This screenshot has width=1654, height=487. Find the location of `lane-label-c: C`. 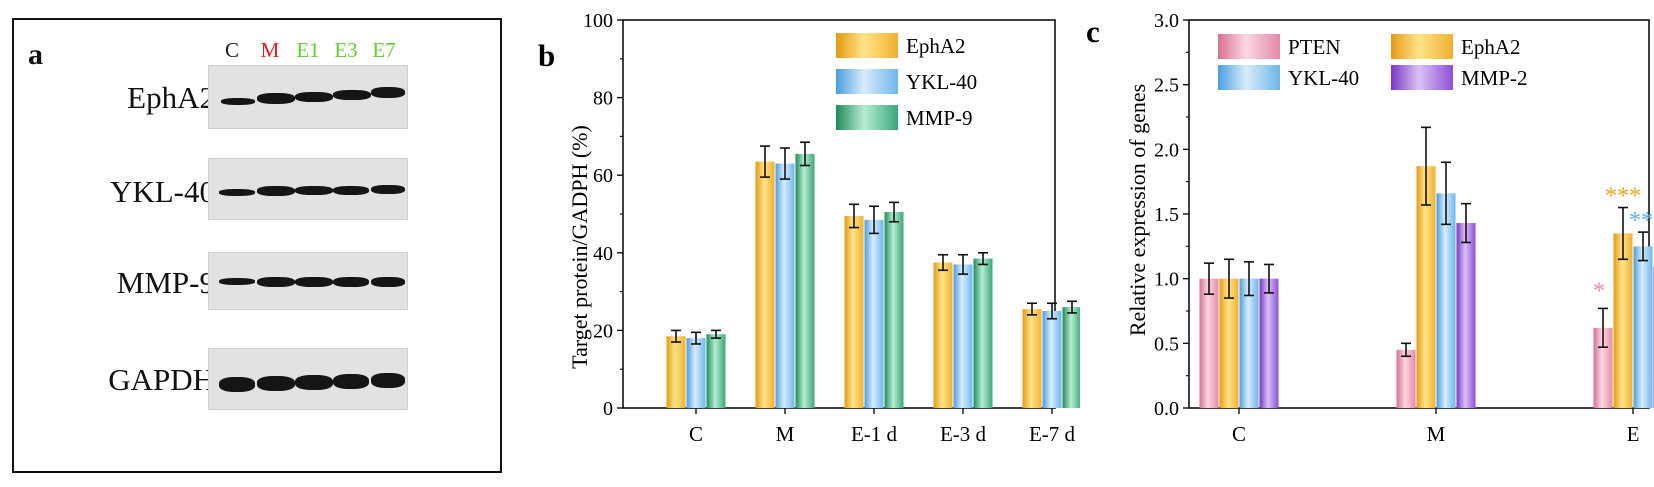

lane-label-c: C is located at coordinates (231, 50).